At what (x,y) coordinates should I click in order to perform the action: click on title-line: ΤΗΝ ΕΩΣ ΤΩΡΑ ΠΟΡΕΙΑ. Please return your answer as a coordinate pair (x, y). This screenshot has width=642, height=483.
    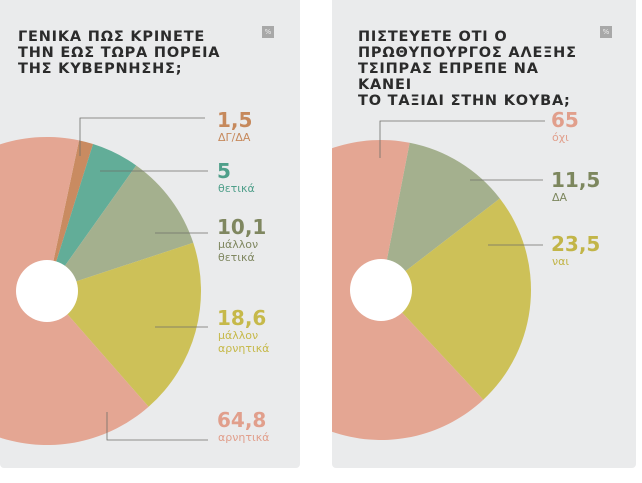
    Looking at the image, I should click on (119, 53).